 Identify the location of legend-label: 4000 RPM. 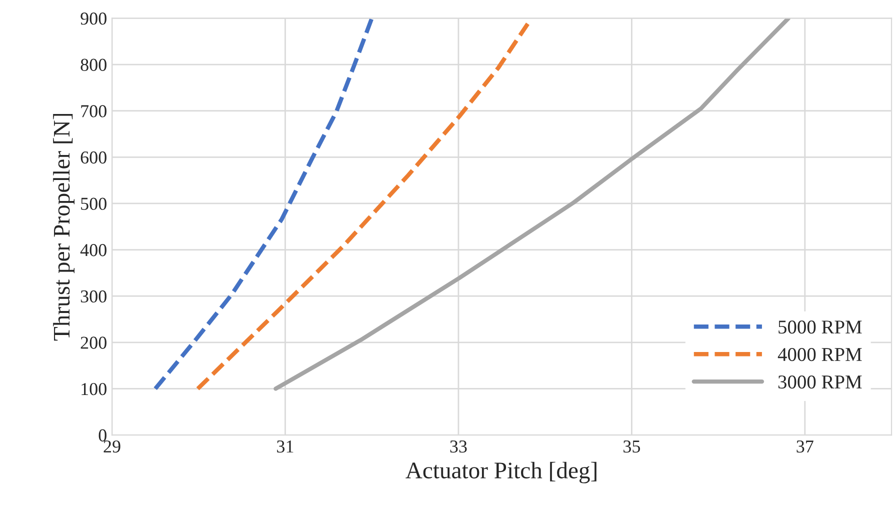
(820, 355).